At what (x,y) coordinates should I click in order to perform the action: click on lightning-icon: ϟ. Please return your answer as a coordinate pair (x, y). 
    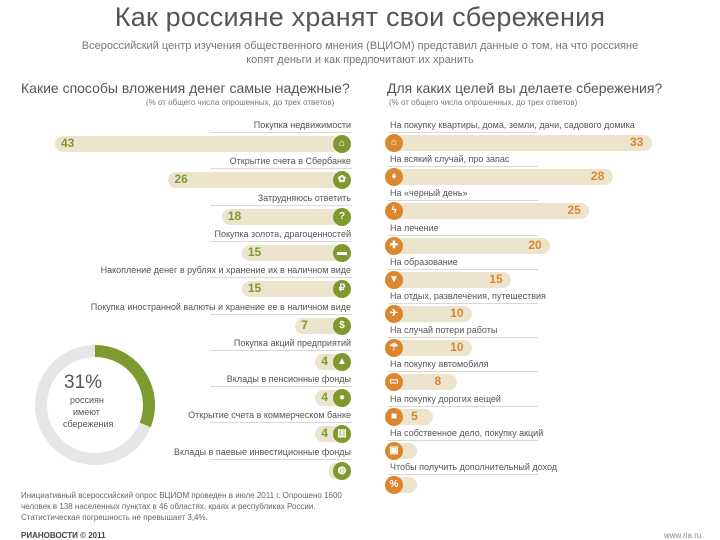
    Looking at the image, I should click on (394, 211).